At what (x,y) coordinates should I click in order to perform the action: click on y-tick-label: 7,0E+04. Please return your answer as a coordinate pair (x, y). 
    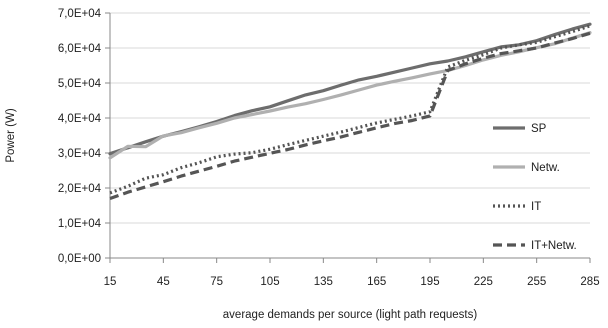
    Looking at the image, I should click on (80, 14).